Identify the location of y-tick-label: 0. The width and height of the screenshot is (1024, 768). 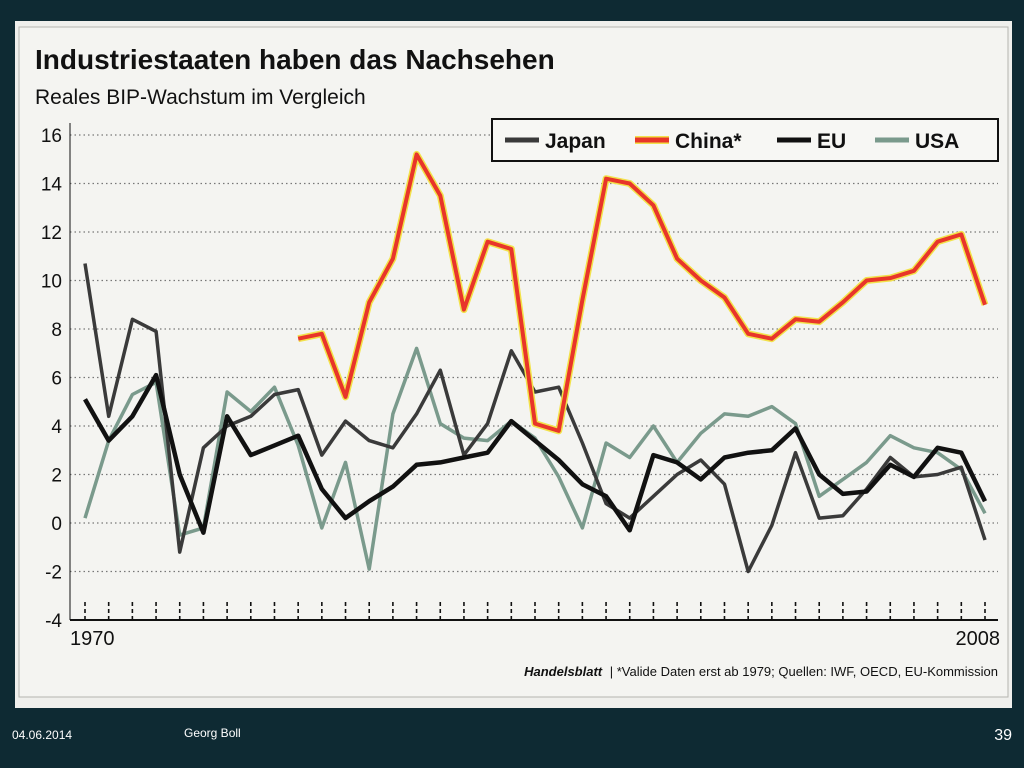
(56, 524).